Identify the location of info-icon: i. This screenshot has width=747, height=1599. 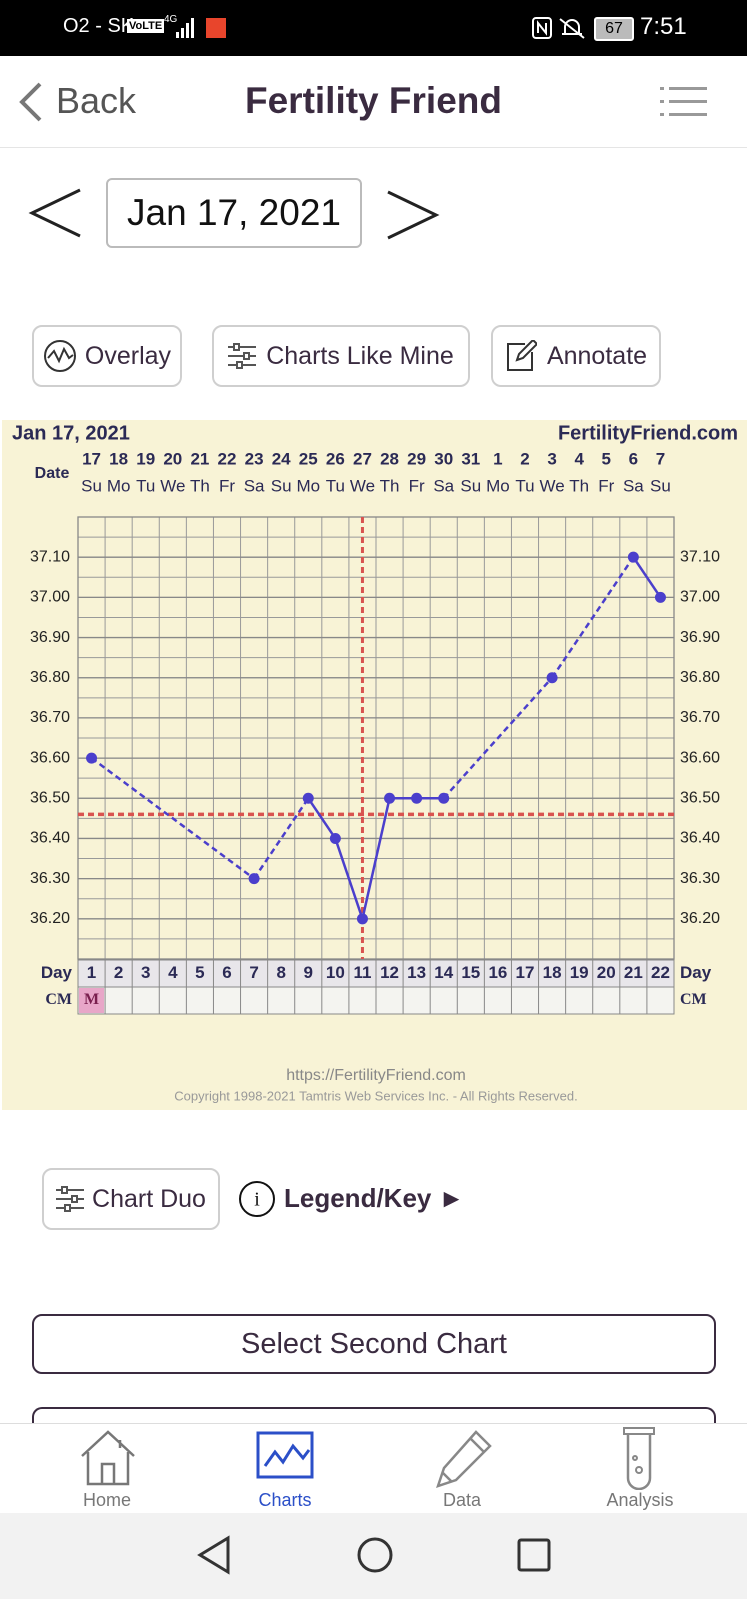
(257, 1199).